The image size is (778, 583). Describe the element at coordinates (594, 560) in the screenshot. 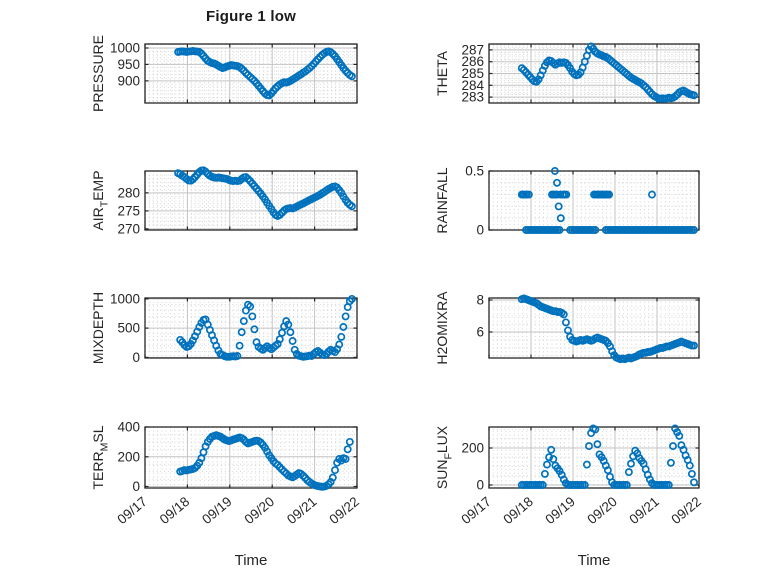

I see `x-axis-label-right: Time` at that location.